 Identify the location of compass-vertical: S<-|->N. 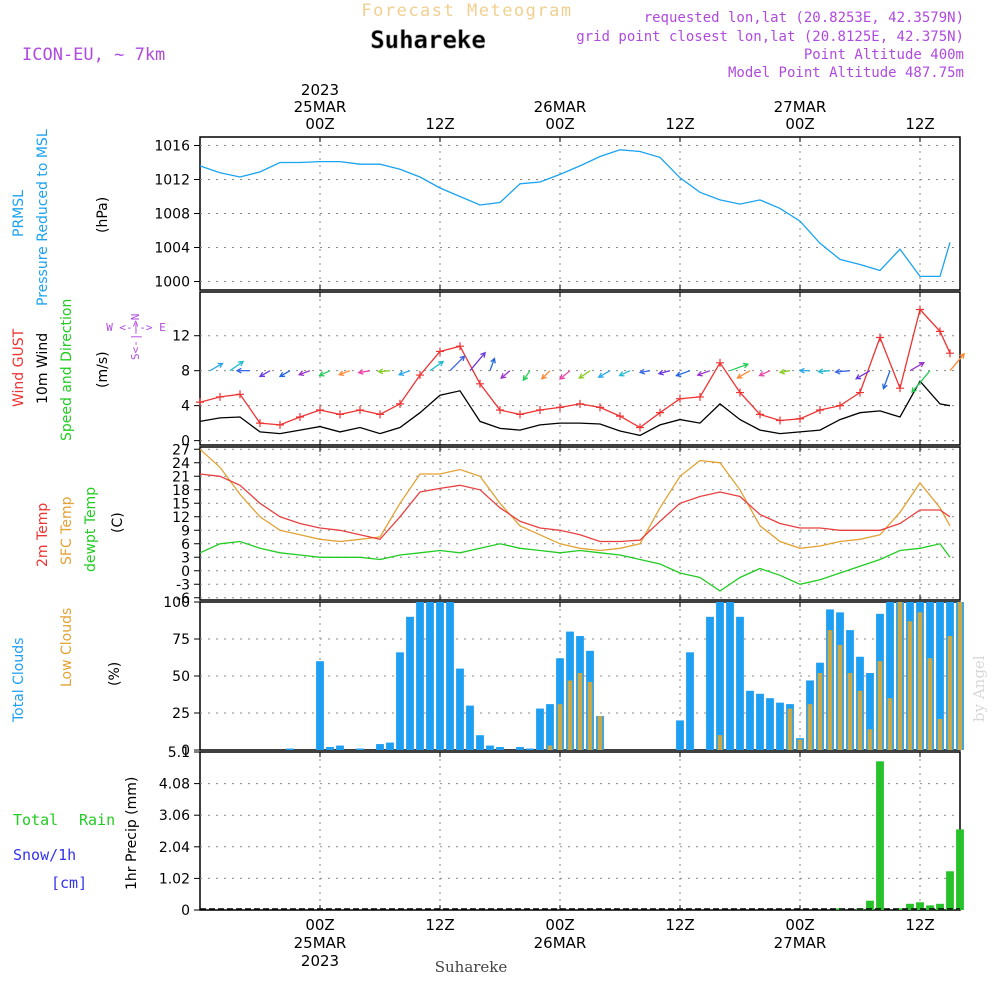
(135, 337).